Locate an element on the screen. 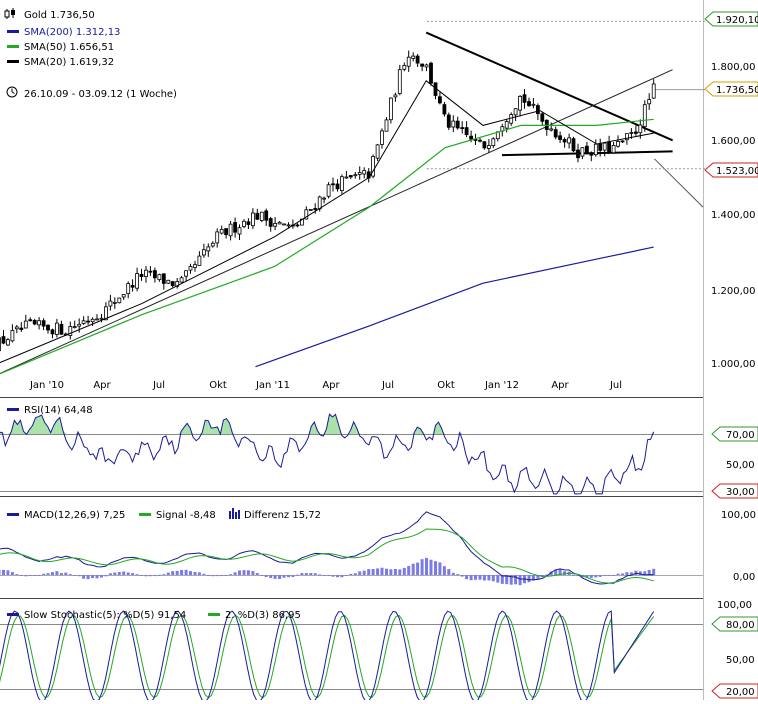 Image resolution: width=758 pixels, height=704 pixels. badge-last-label: 1.736,50 is located at coordinates (737, 90).